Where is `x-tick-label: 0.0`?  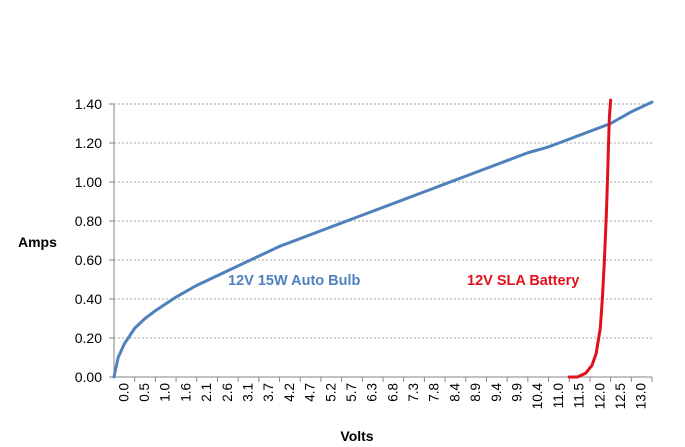
x-tick-label: 0.0 is located at coordinates (123, 392).